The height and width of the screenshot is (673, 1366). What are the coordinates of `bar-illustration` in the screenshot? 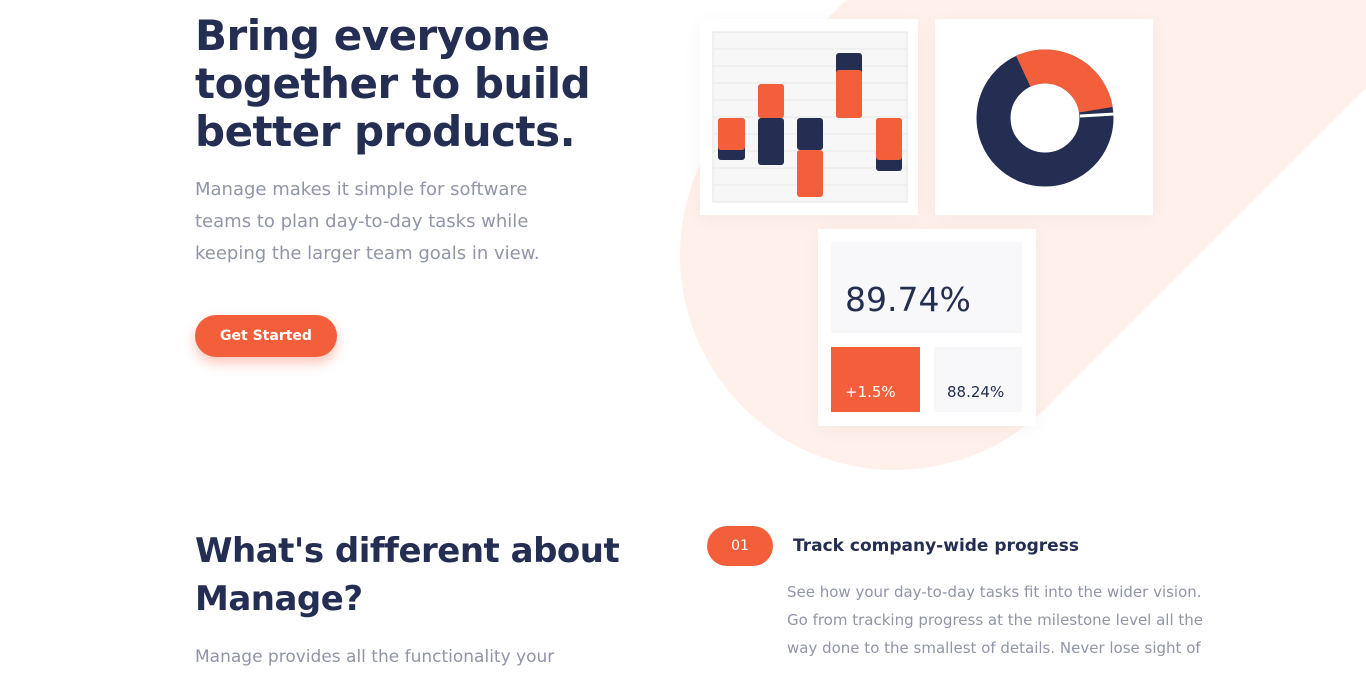 It's located at (810, 117).